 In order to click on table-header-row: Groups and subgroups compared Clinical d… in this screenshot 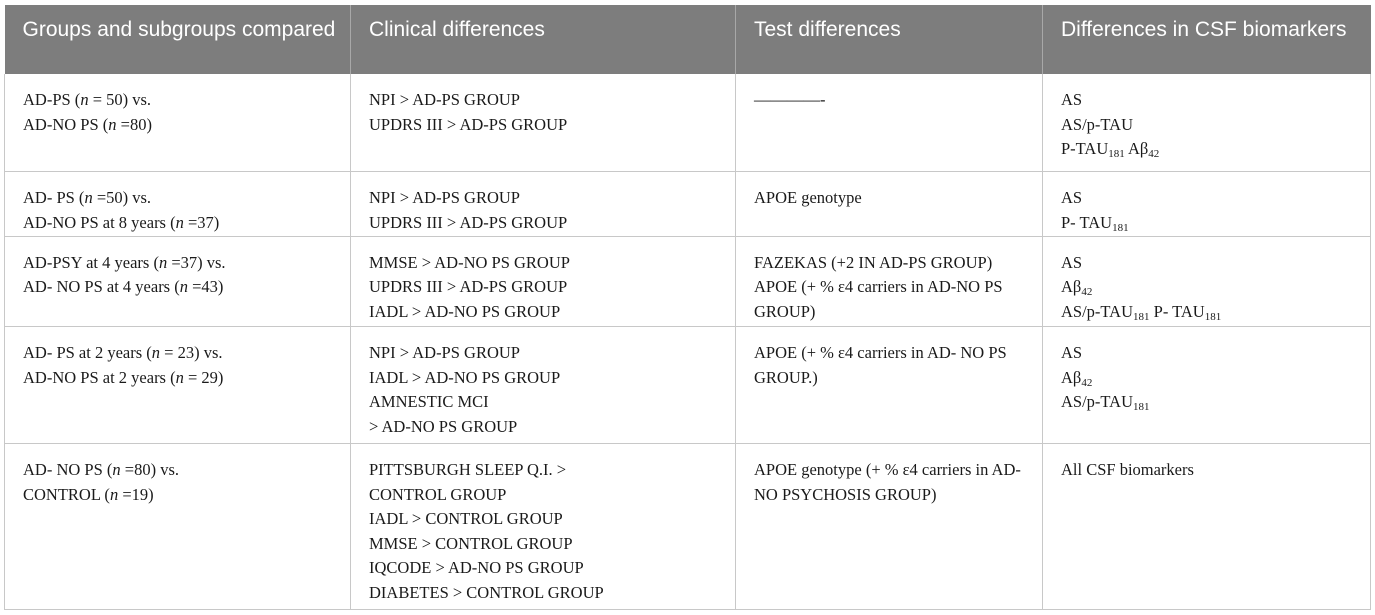, I will do `click(687, 39)`.